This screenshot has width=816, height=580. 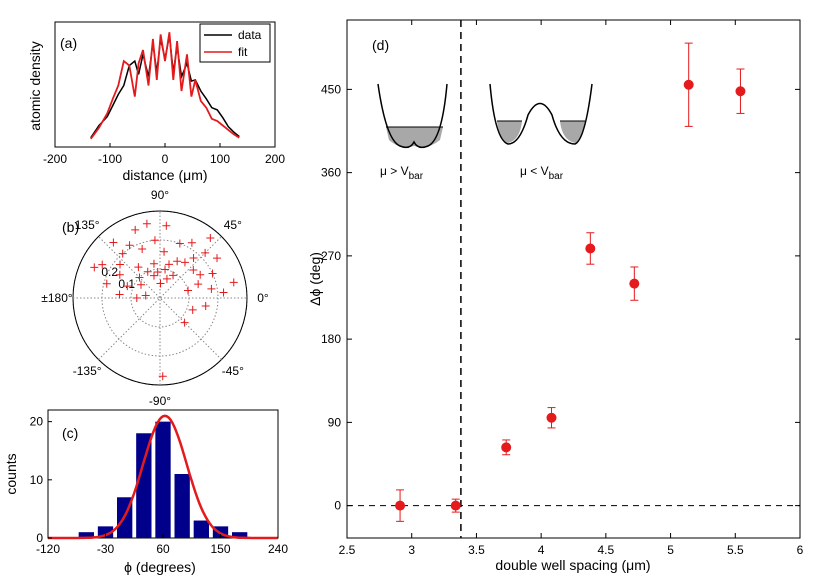 What do you see at coordinates (70, 433) in the screenshot?
I see `panel-c-label: (c)` at bounding box center [70, 433].